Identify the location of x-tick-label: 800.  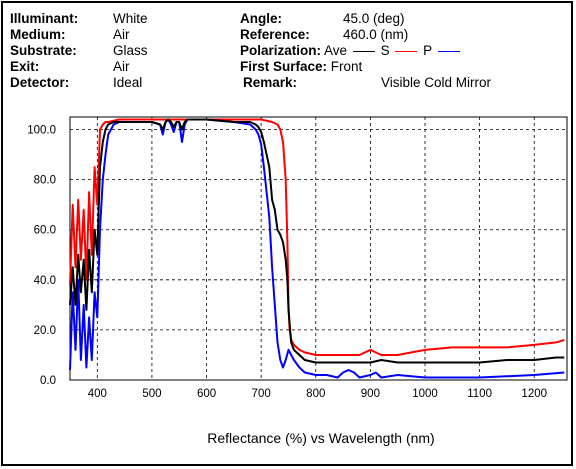
(315, 394).